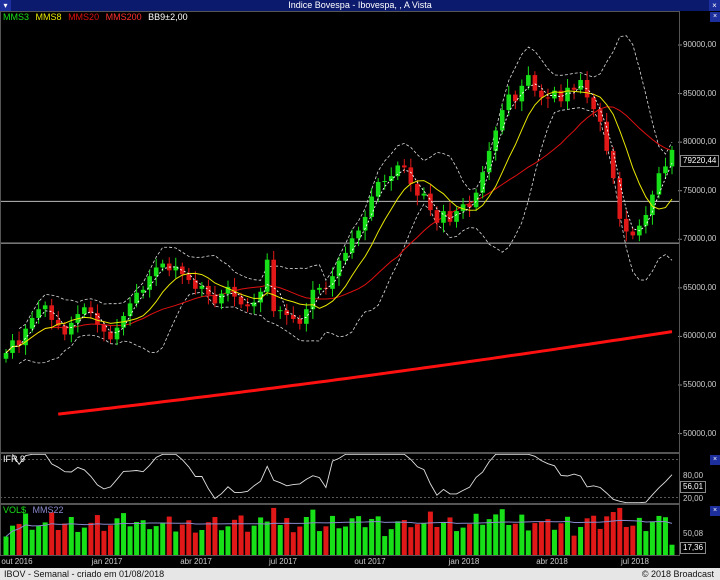 This screenshot has height=580, width=720. I want to click on window-title-bar: Indice Bovespa - Ibovespa, , A Vista ▾ ×, so click(360, 5).